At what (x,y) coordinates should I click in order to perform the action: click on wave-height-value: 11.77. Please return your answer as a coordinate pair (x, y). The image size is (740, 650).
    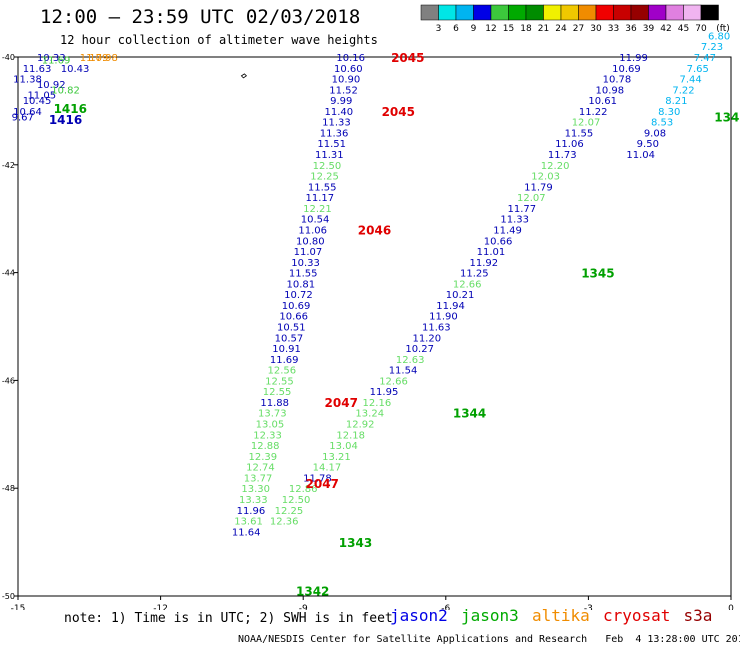
    Looking at the image, I should click on (522, 209).